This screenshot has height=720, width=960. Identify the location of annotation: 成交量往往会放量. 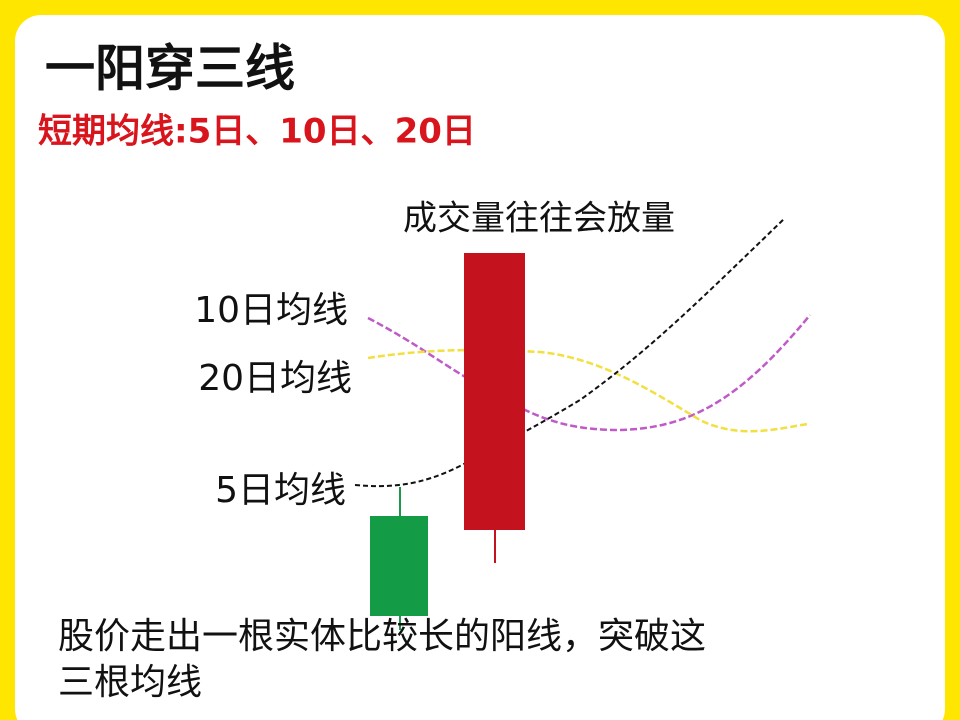
(539, 219).